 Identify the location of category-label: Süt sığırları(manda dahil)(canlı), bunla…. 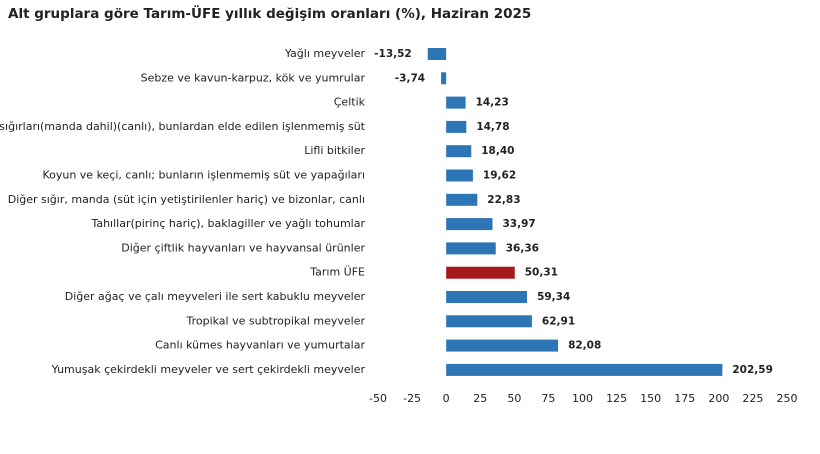
(183, 126).